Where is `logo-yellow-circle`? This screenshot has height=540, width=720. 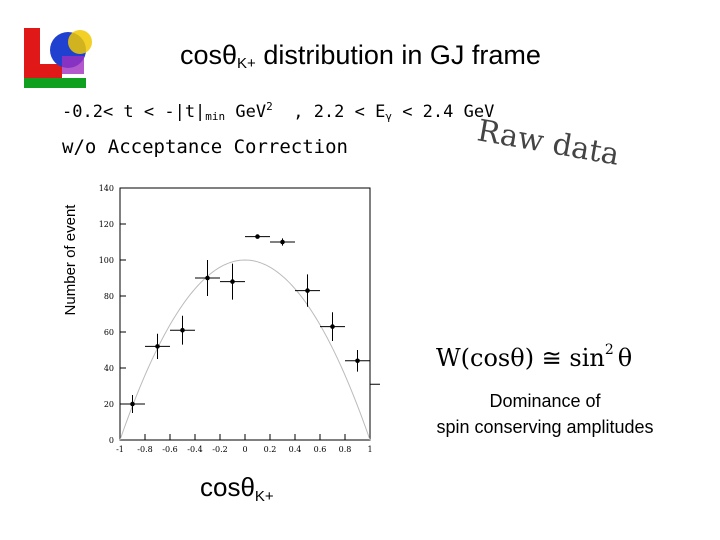 logo-yellow-circle is located at coordinates (80, 42).